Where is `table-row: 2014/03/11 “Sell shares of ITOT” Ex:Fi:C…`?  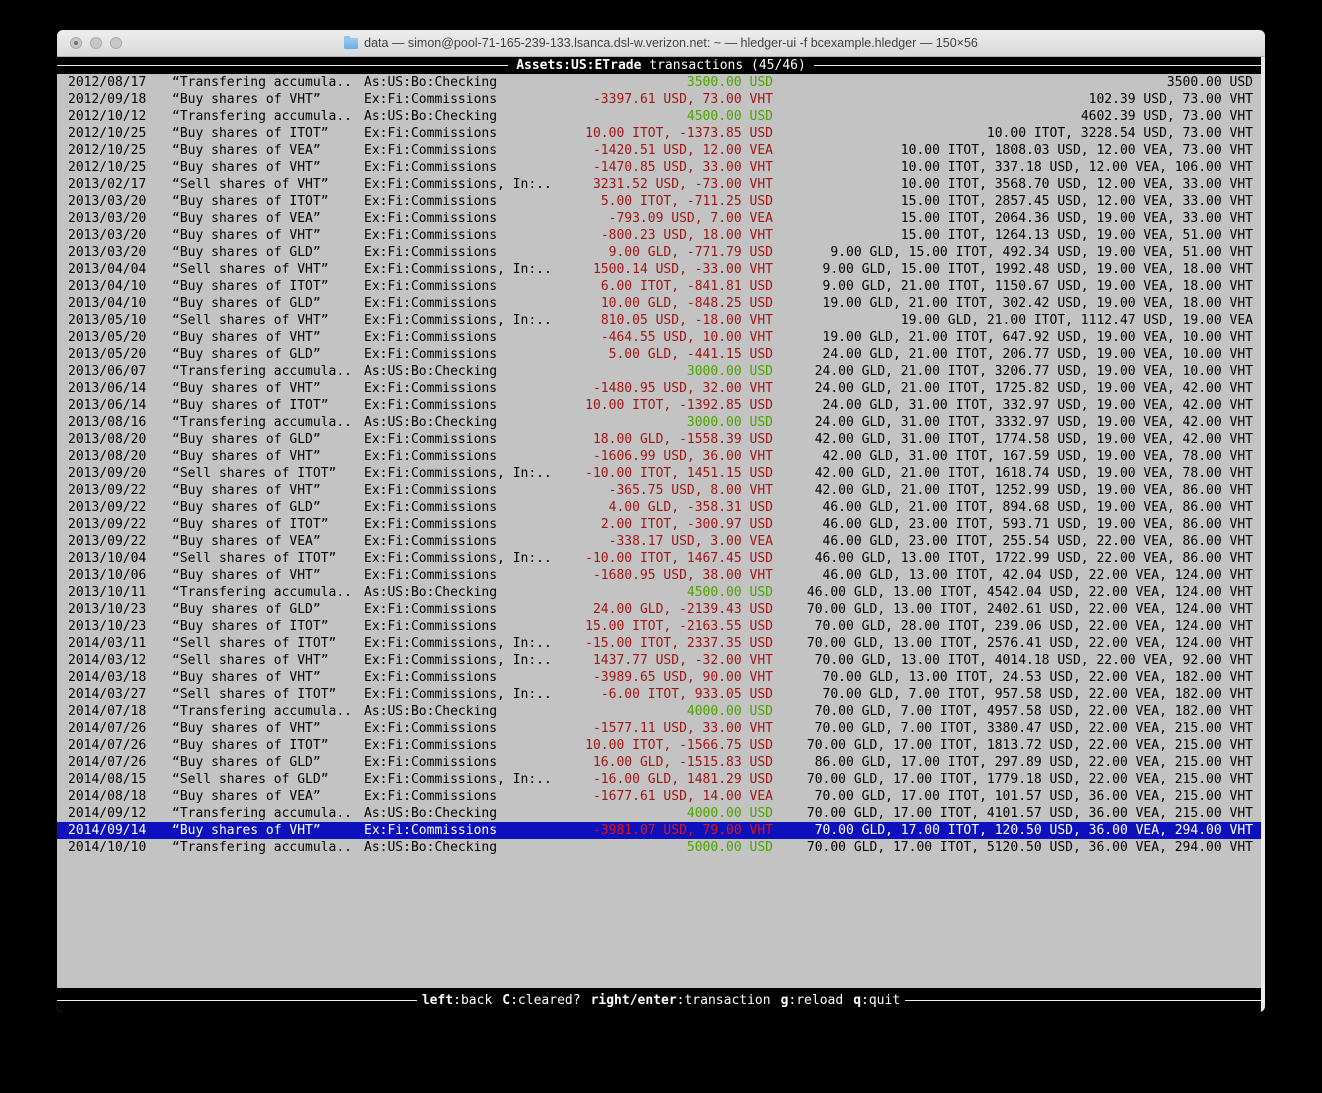
table-row: 2014/03/11 “Sell shares of ITOT” Ex:Fi:C… is located at coordinates (661, 643).